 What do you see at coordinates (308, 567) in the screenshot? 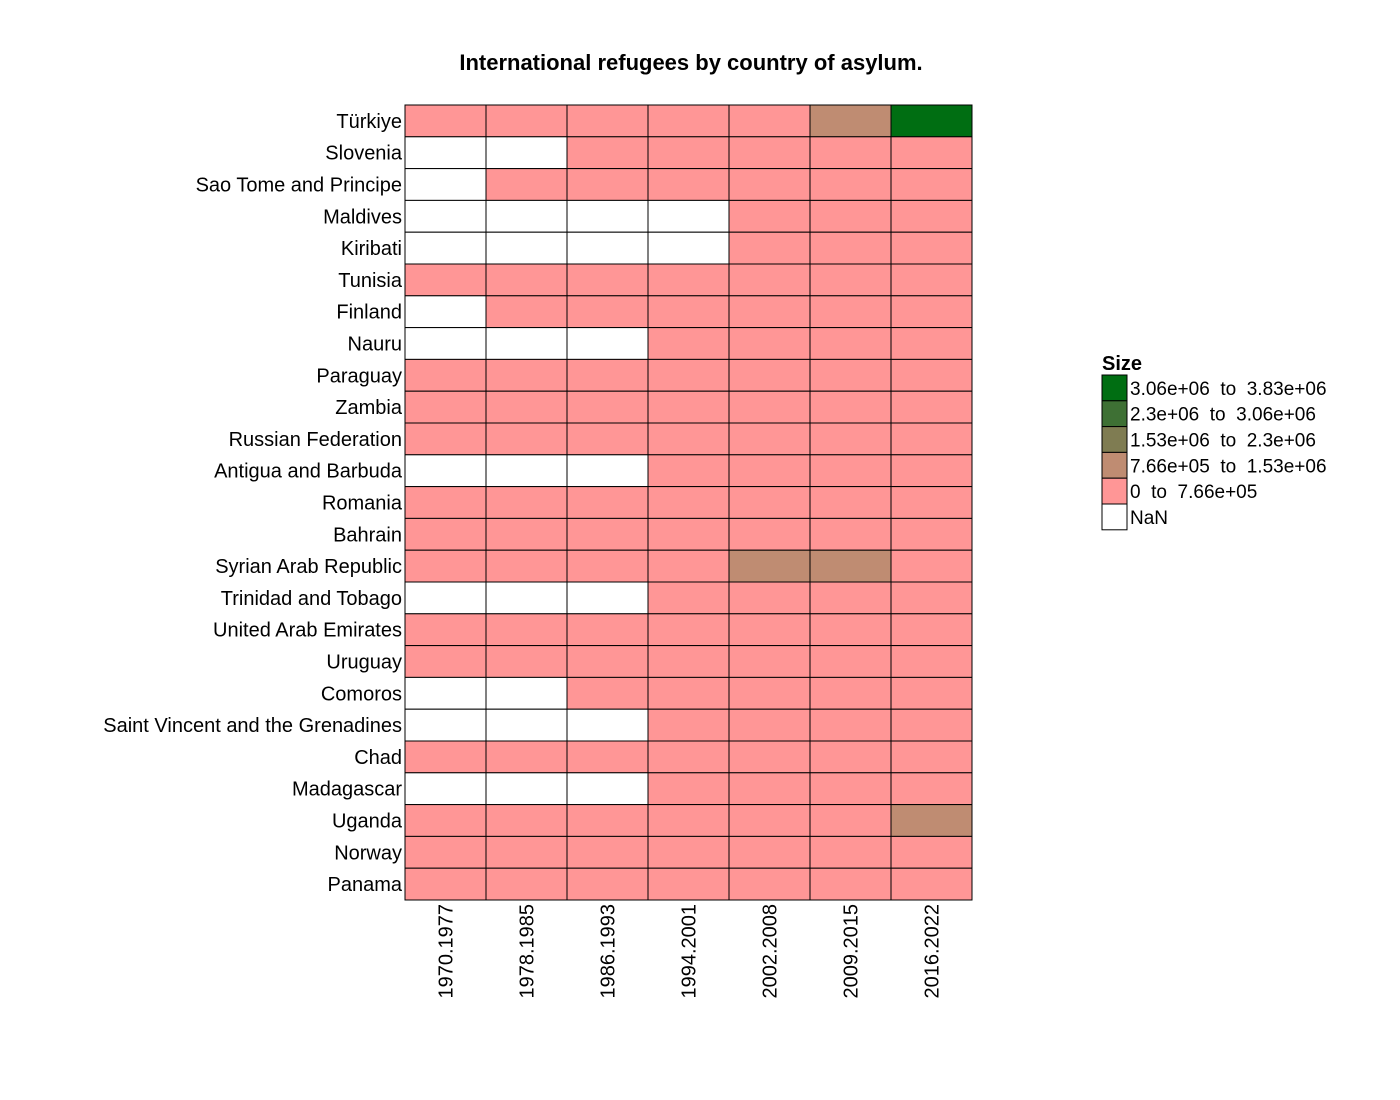
I see `y-tick-label: Syrian Arab Republic` at bounding box center [308, 567].